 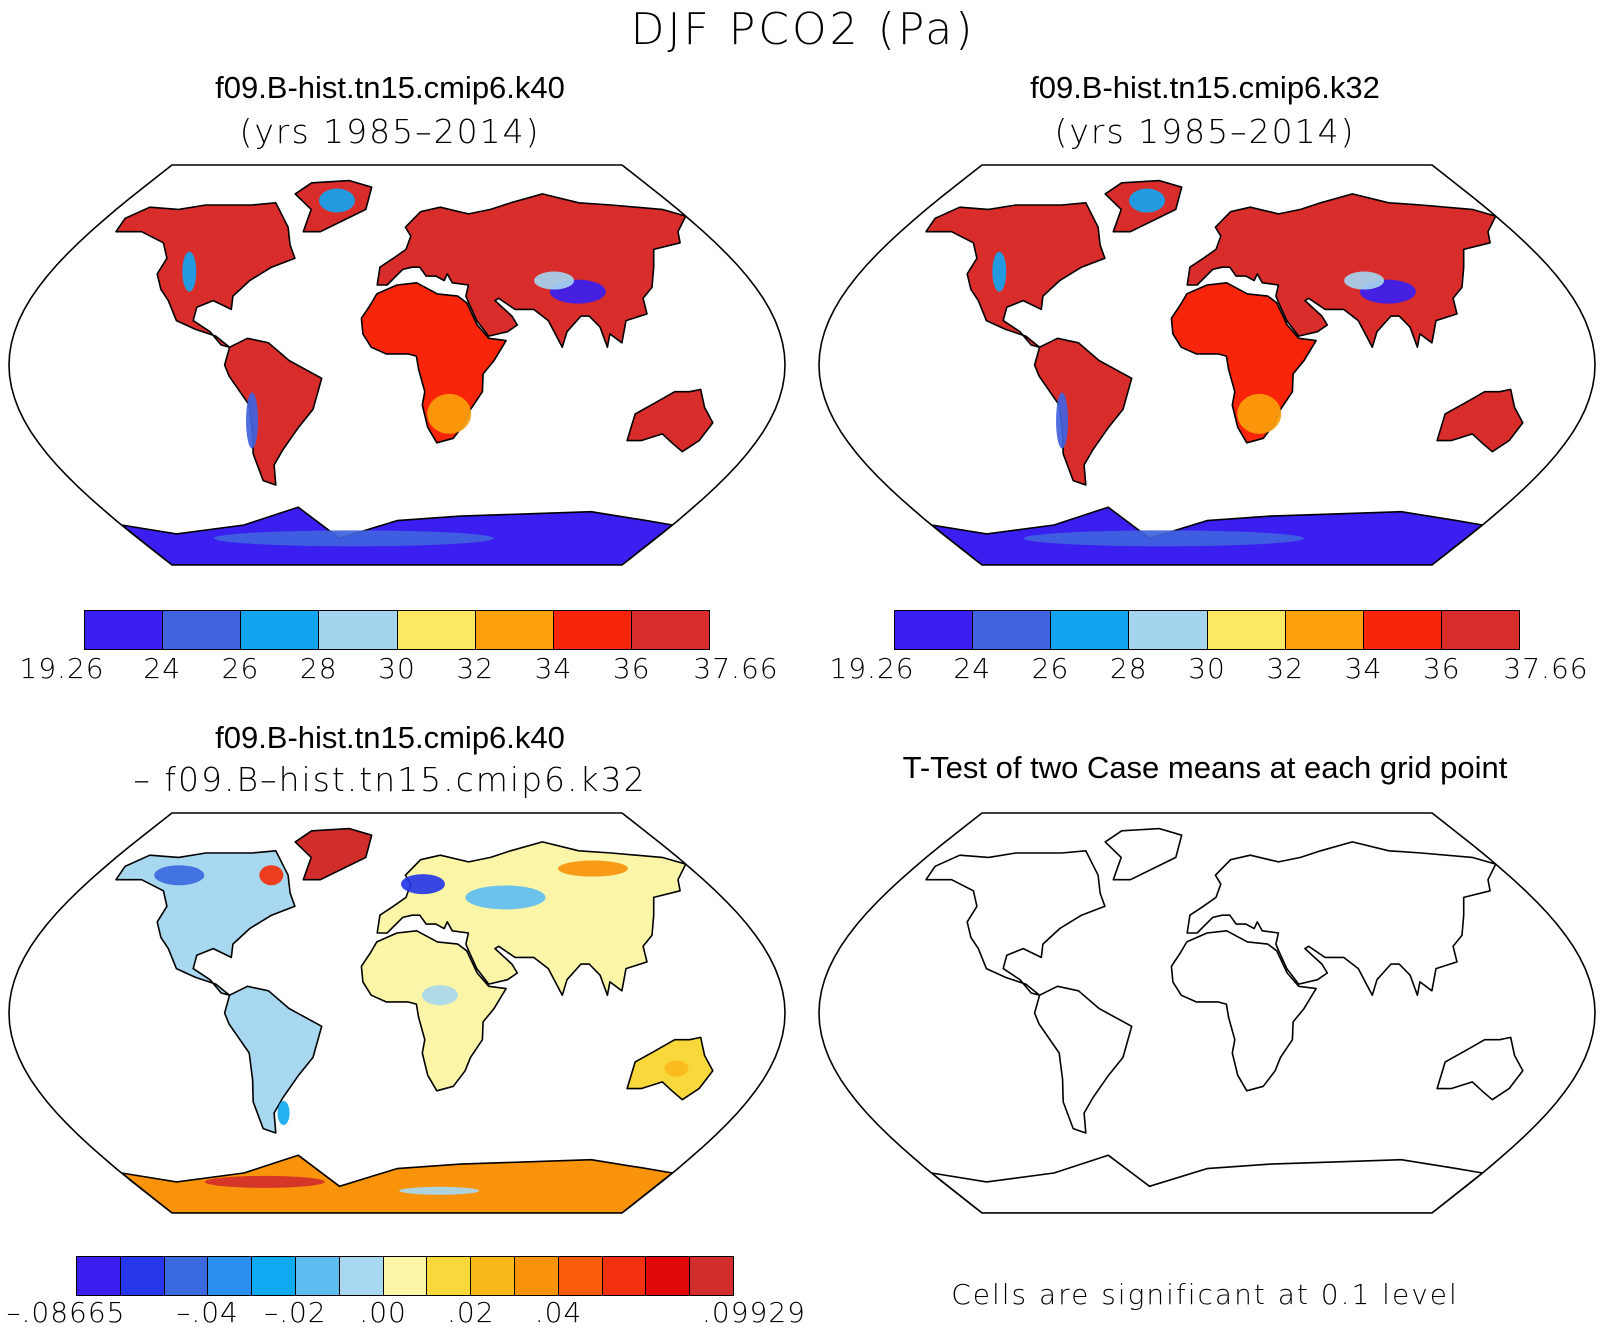 I want to click on panel3-subtitle: – f09.B–hist.tn15.cmip6.k32, so click(x=390, y=779).